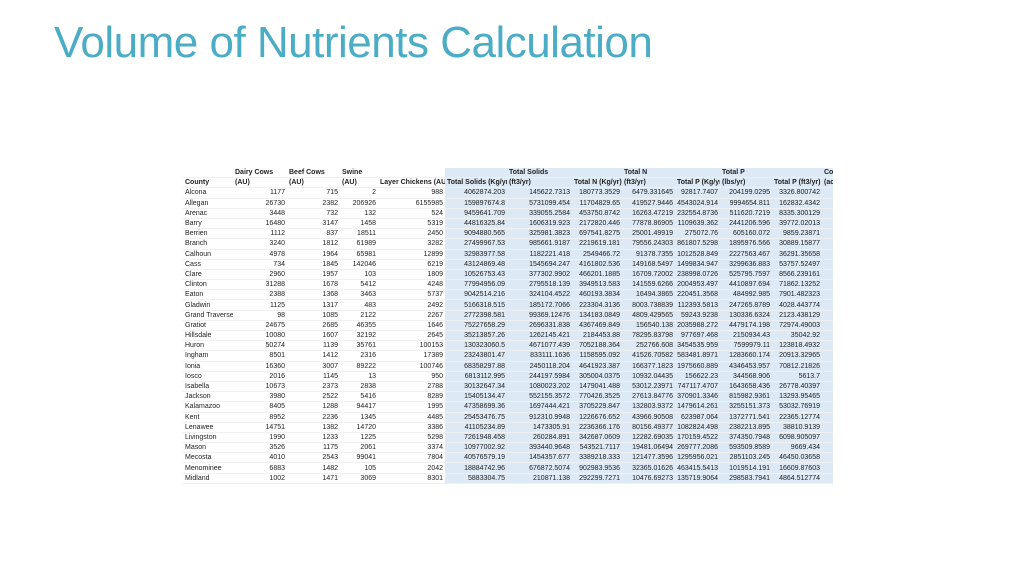 This screenshot has width=1024, height=576. What do you see at coordinates (411, 356) in the screenshot?
I see `cell: 17389` at bounding box center [411, 356].